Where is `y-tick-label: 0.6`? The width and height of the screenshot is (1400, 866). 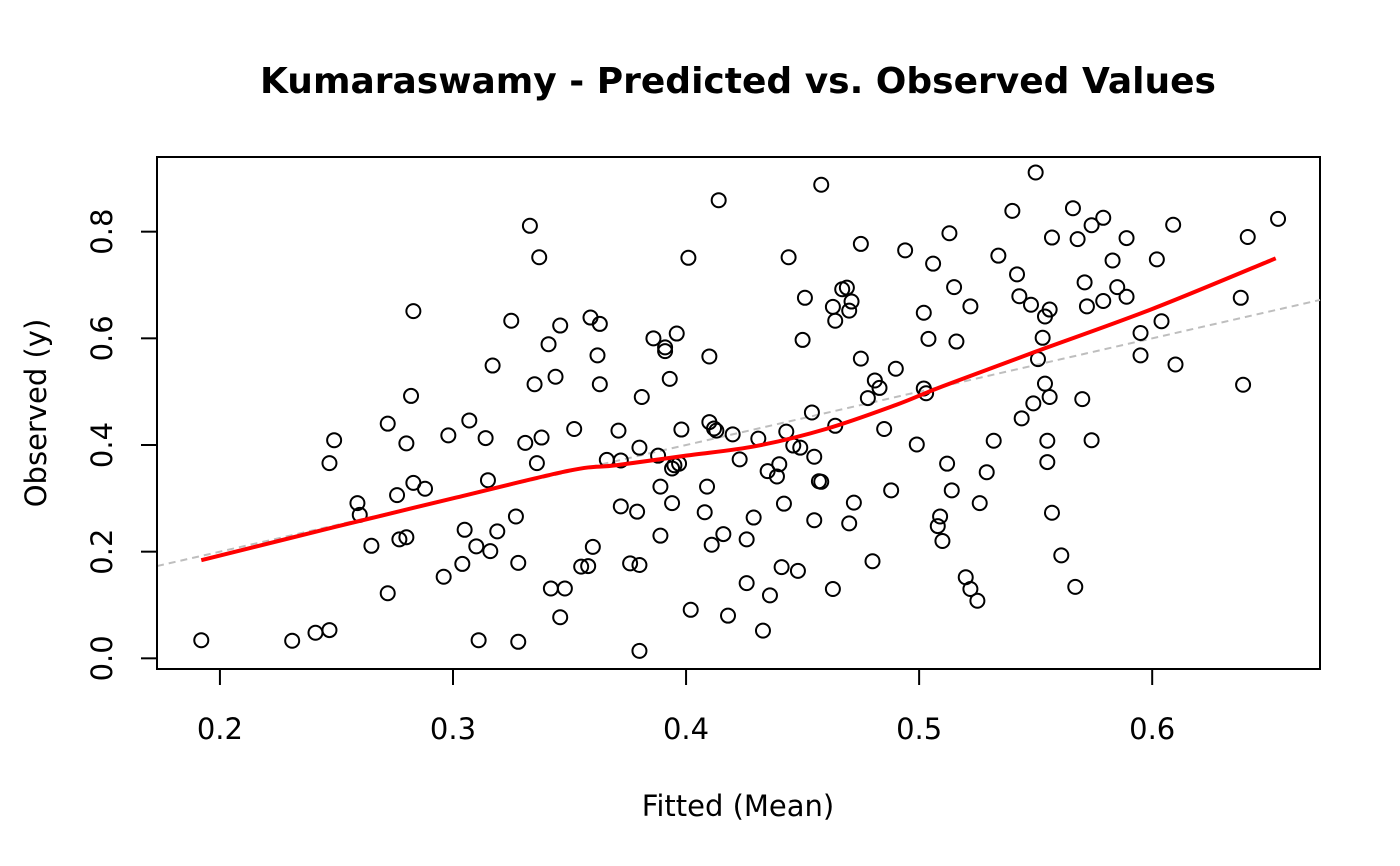
y-tick-label: 0.6 is located at coordinates (102, 338).